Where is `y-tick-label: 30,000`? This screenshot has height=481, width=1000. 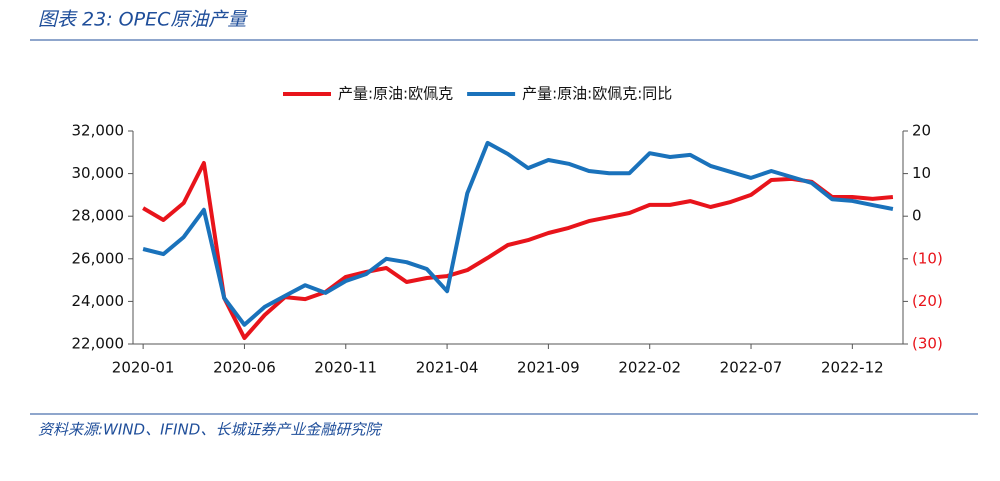
y-tick-label: 30,000 is located at coordinates (98, 173).